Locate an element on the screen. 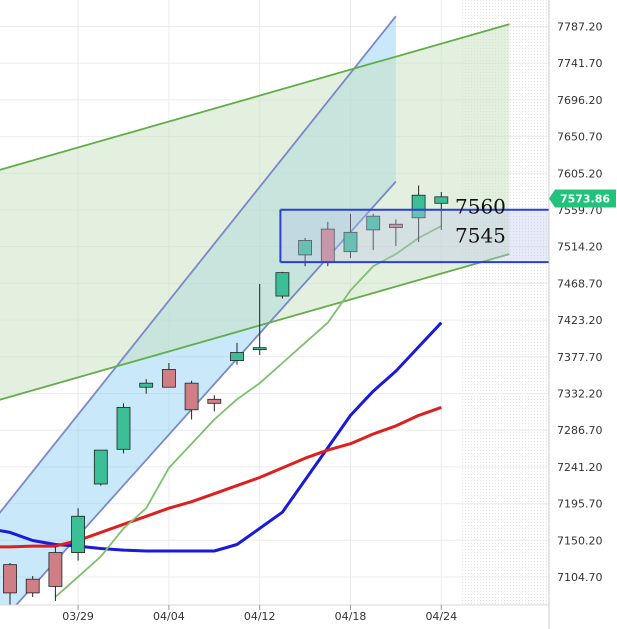 This screenshot has height=629, width=617. y-tick-label: 7741.70 is located at coordinates (580, 63).